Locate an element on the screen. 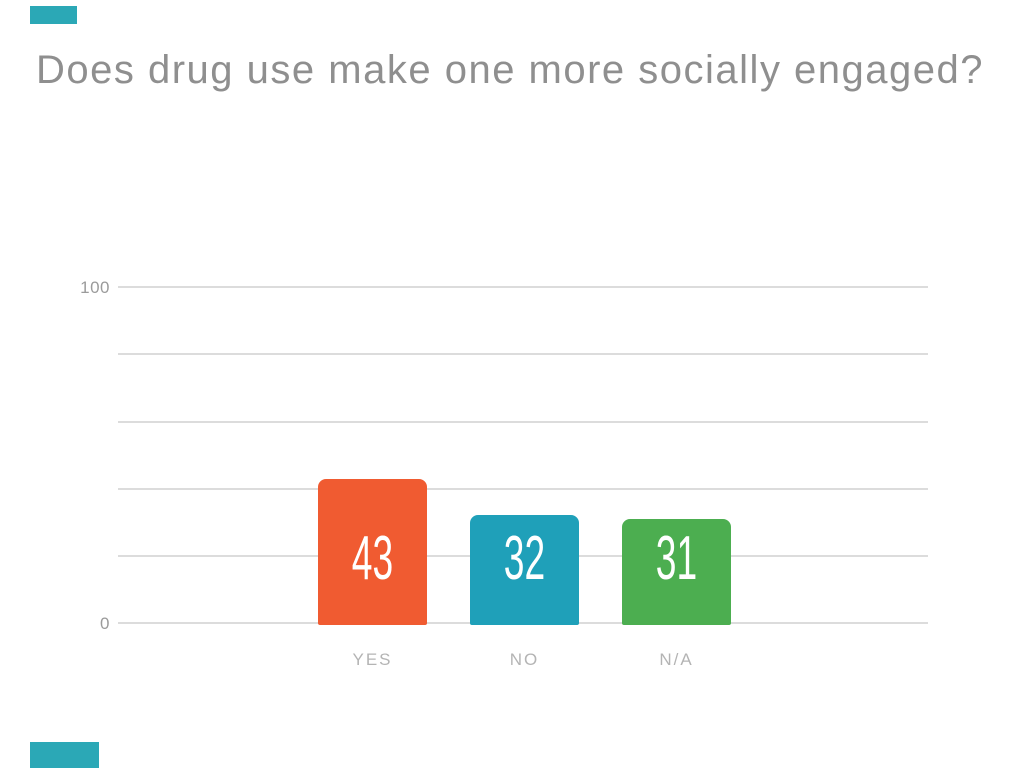  bar-no is located at coordinates (524, 570).